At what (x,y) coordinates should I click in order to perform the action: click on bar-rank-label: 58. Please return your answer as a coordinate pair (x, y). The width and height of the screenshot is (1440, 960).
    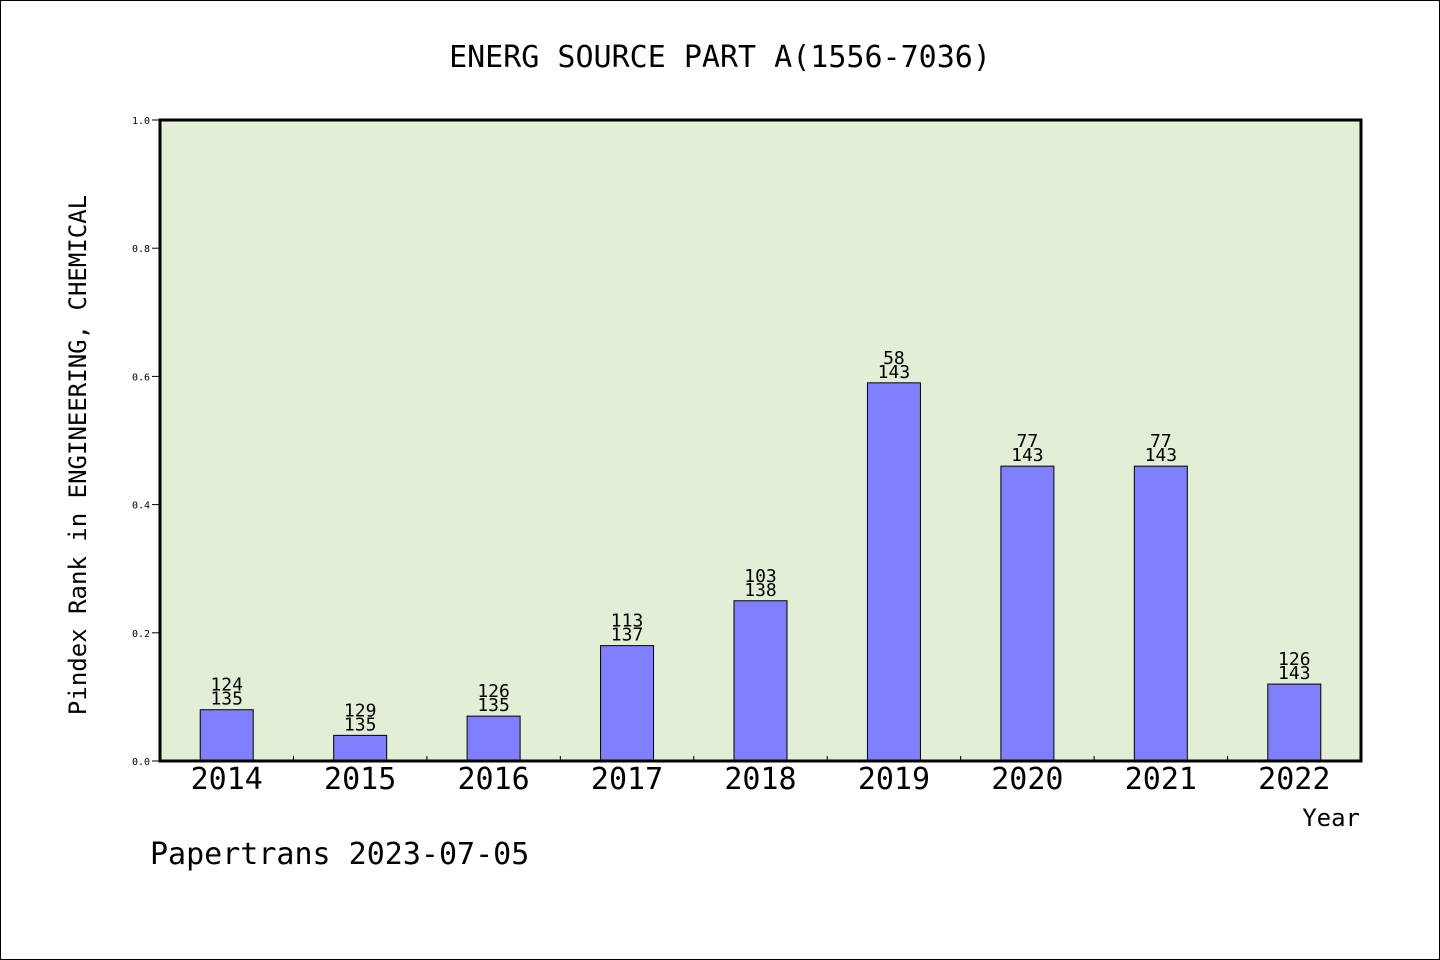
    Looking at the image, I should click on (894, 358).